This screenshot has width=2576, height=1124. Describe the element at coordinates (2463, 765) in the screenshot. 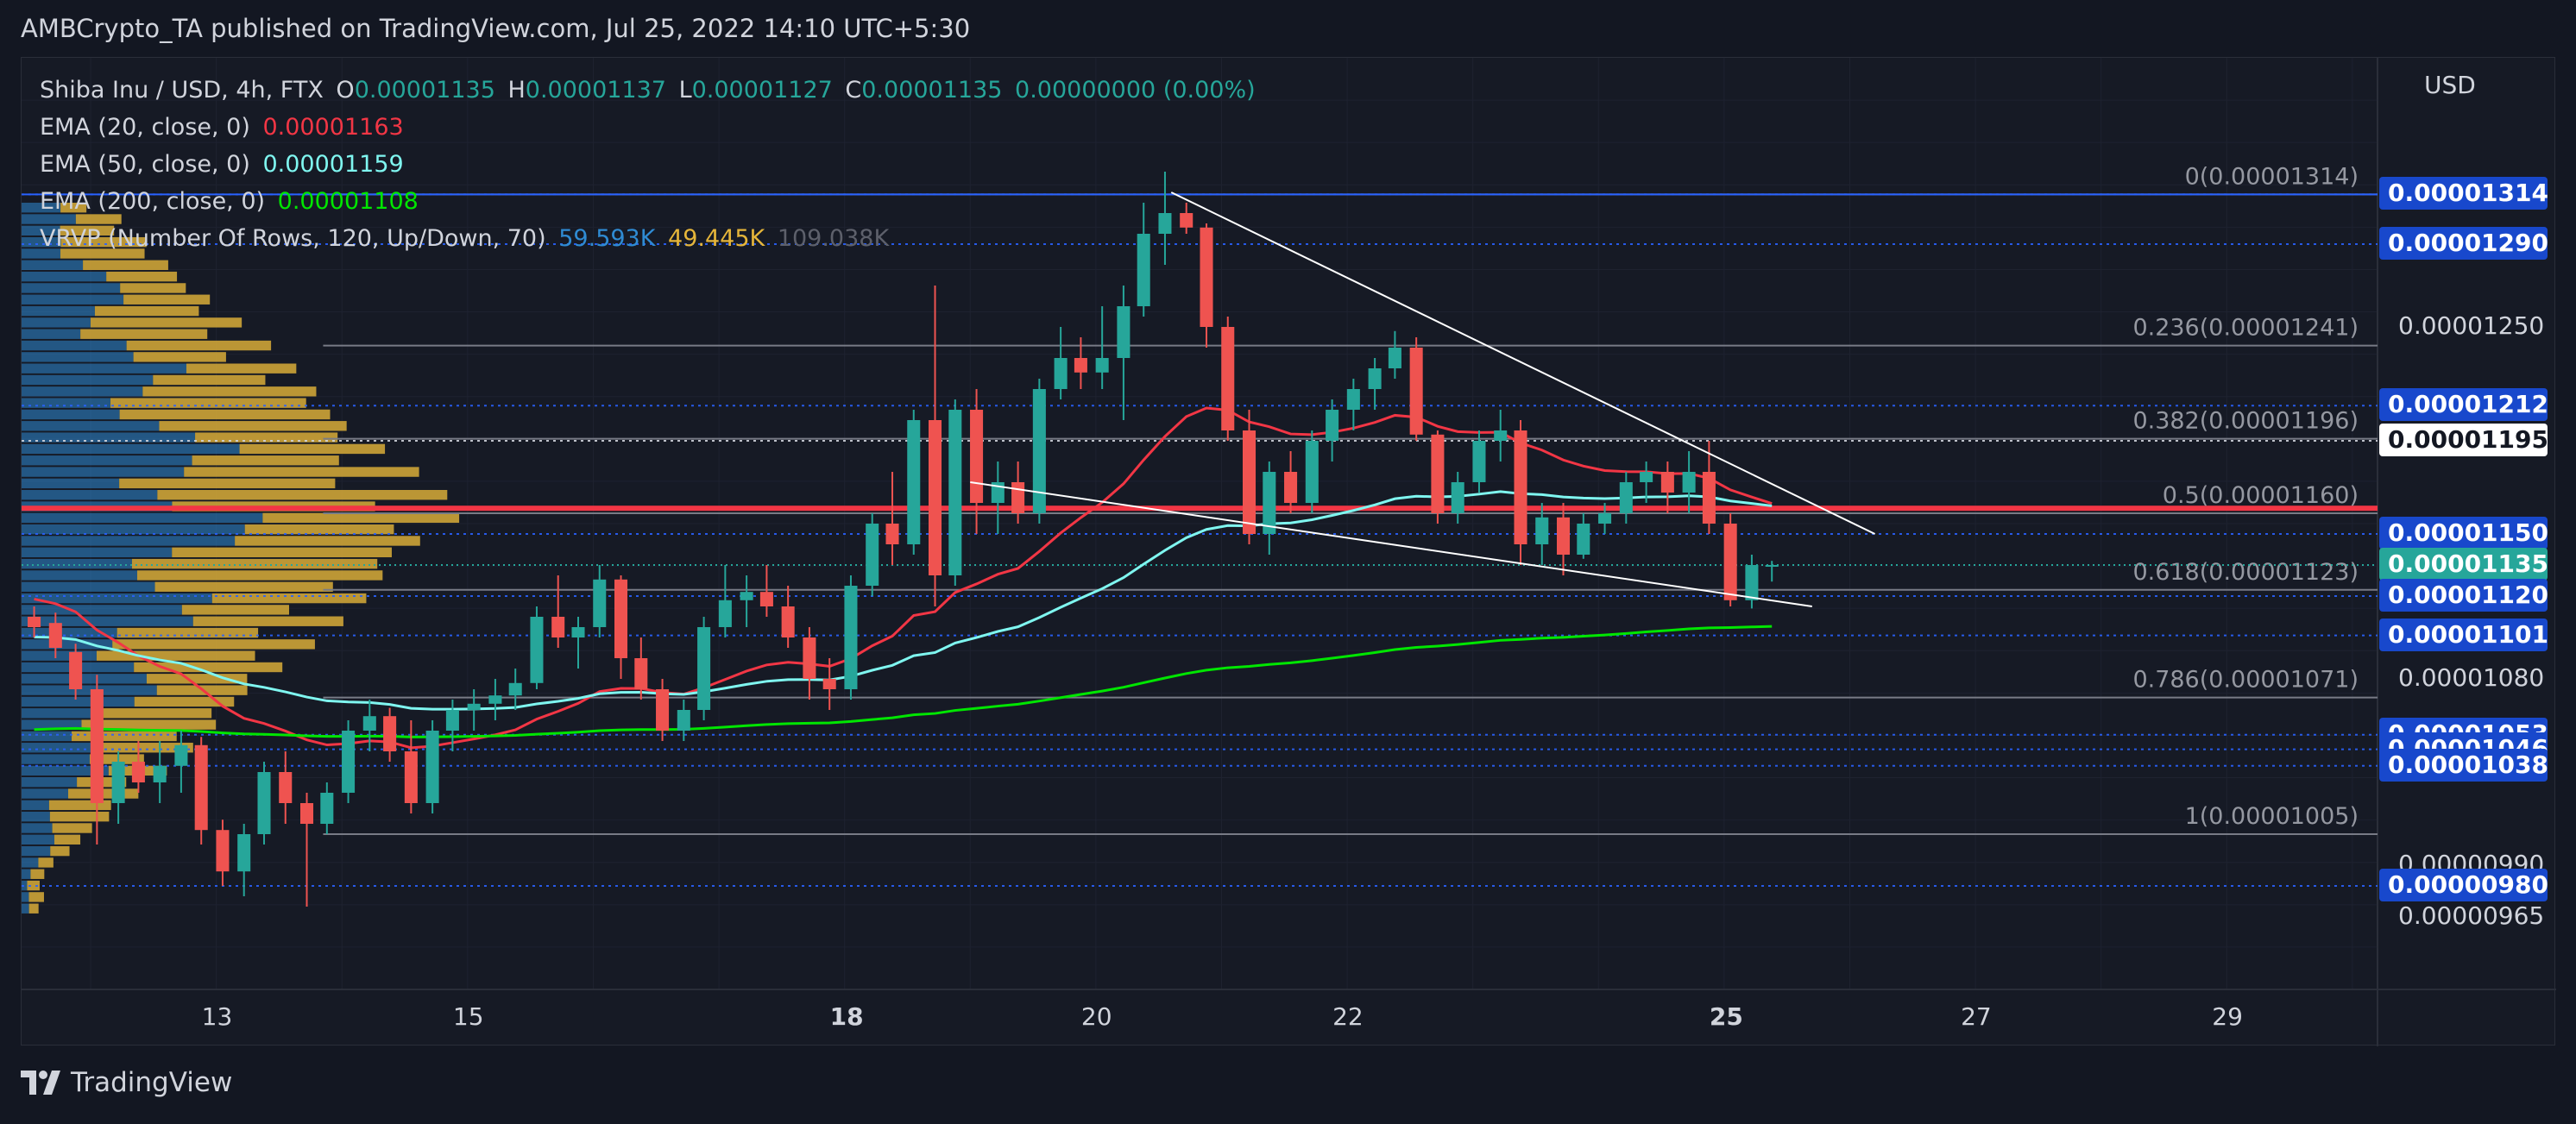

I see `price-tag: 0.00001038` at that location.